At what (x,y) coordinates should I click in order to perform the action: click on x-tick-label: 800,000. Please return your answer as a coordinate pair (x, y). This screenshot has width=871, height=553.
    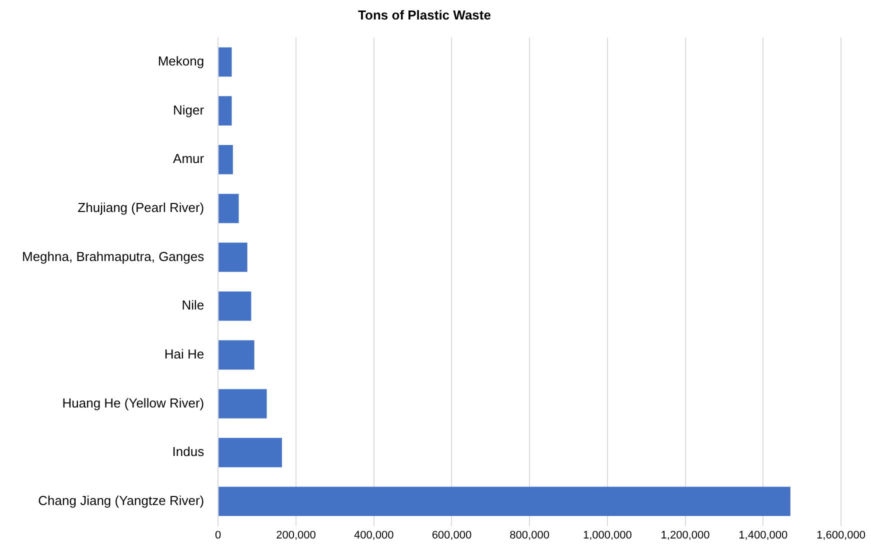
    Looking at the image, I should click on (530, 535).